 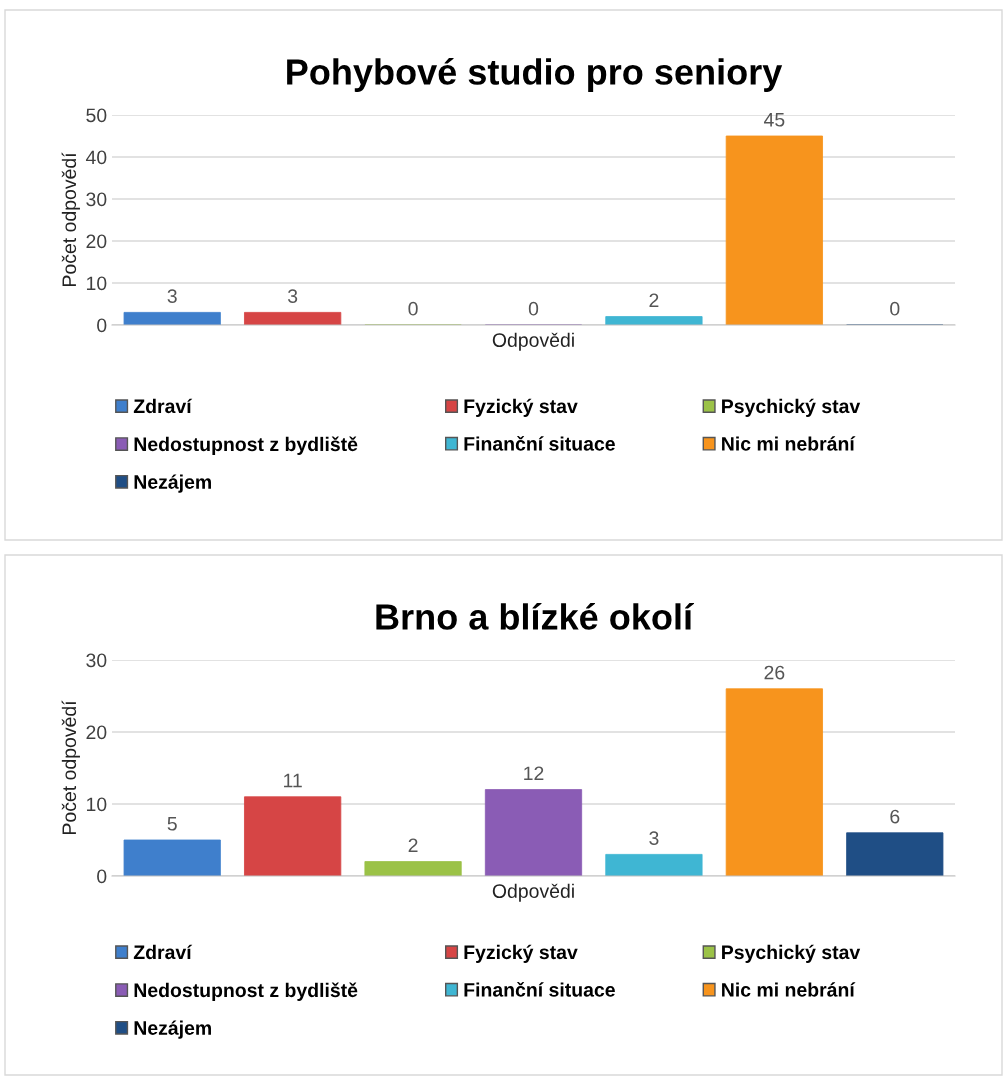 I want to click on data-label: 11, so click(x=293, y=780).